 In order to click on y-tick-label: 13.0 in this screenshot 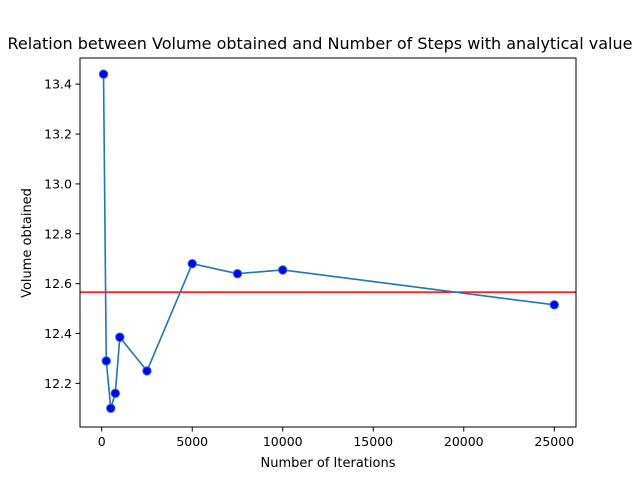, I will do `click(58, 183)`.